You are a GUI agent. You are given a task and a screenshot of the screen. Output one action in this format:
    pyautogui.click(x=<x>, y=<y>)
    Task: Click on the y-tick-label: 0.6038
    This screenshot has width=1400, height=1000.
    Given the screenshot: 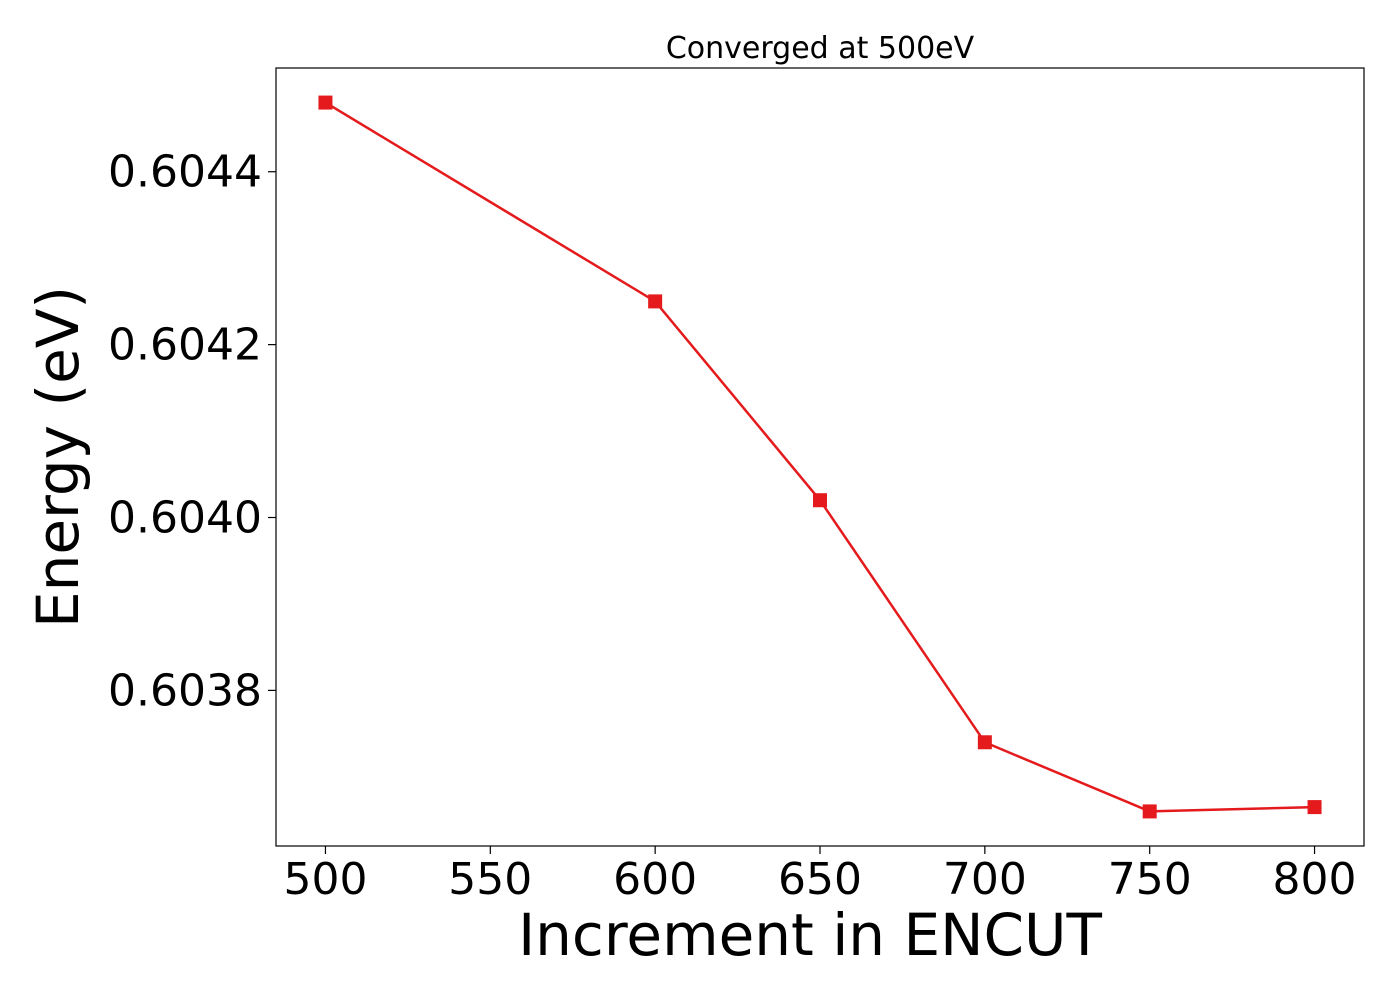 What is the action you would take?
    pyautogui.click(x=185, y=690)
    